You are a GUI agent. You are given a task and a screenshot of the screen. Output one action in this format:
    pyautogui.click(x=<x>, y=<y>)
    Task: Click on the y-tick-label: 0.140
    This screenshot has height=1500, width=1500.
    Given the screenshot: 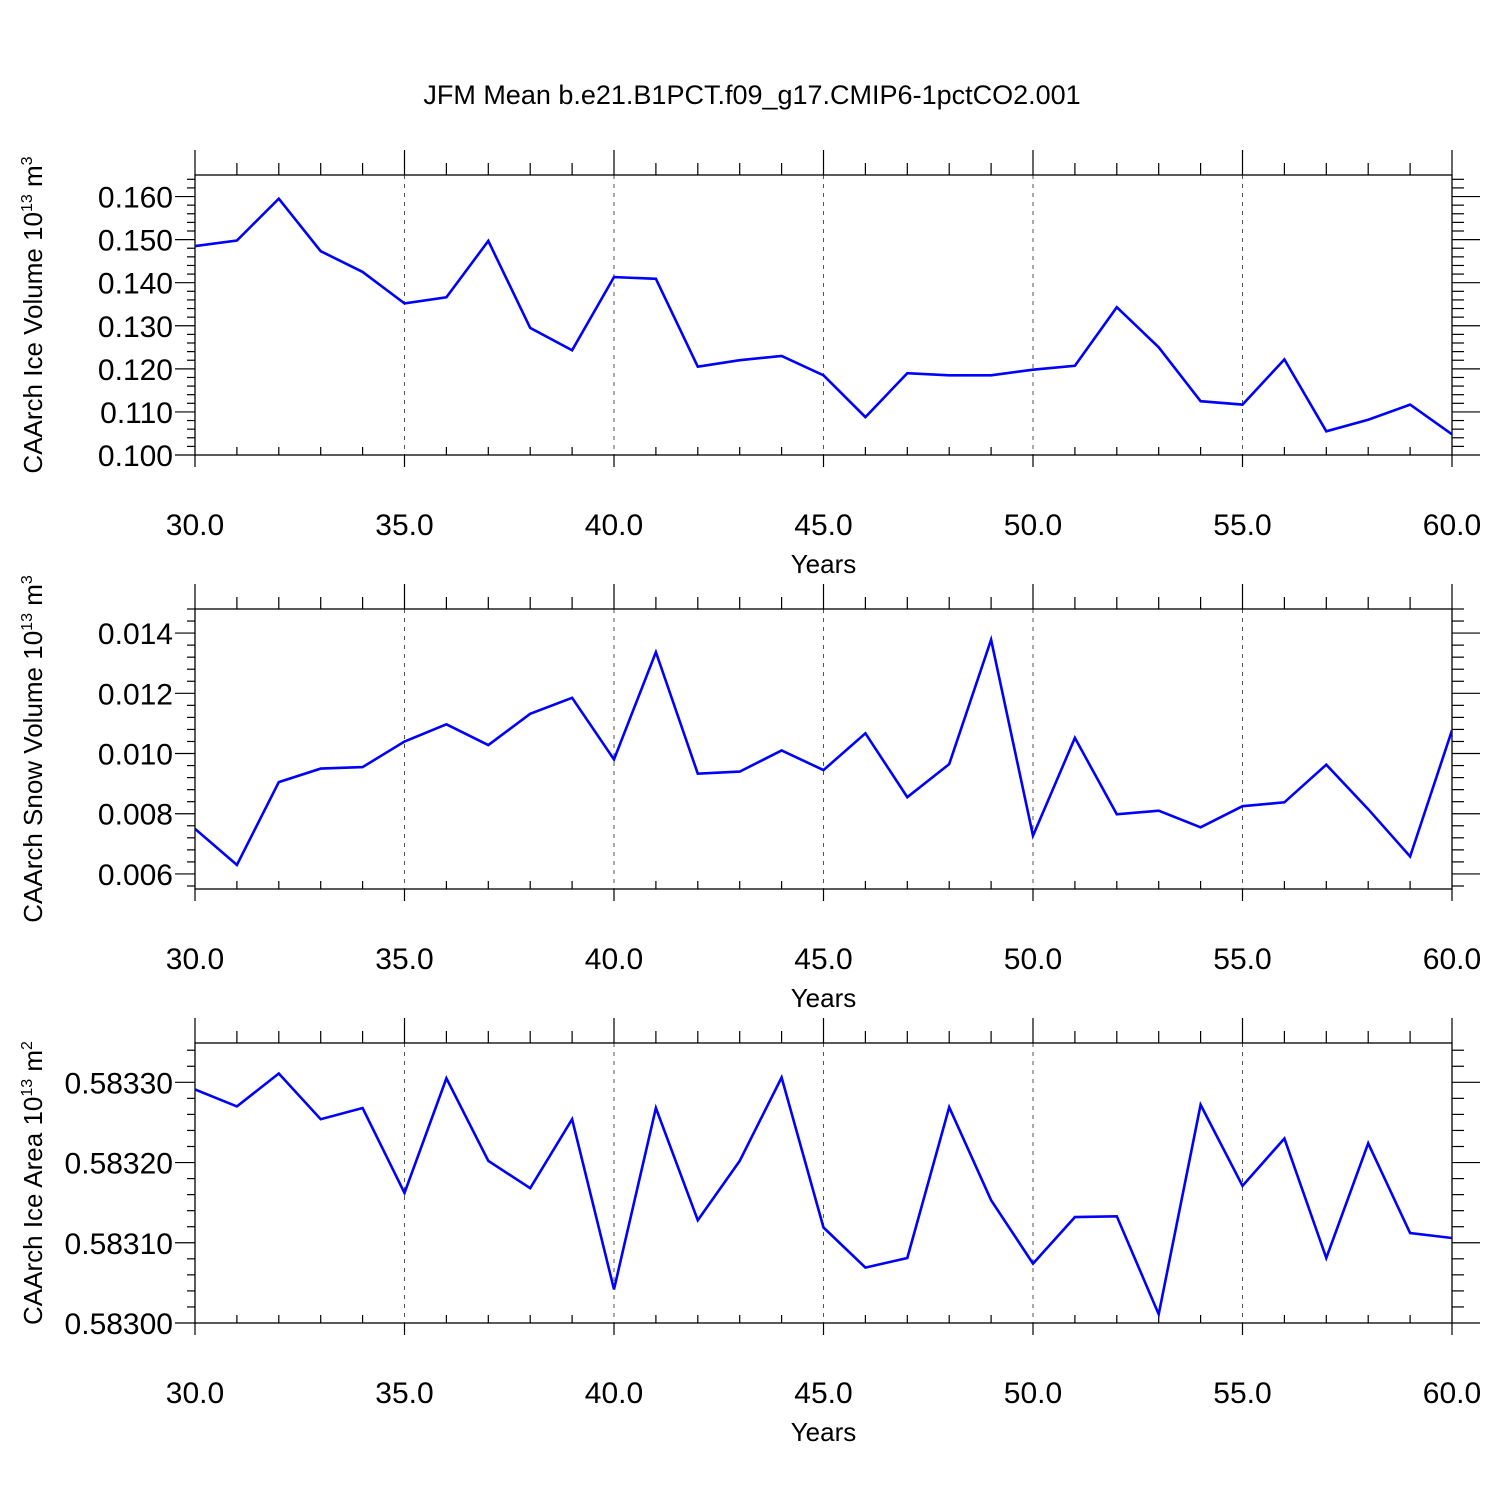 What is the action you would take?
    pyautogui.click(x=135, y=284)
    